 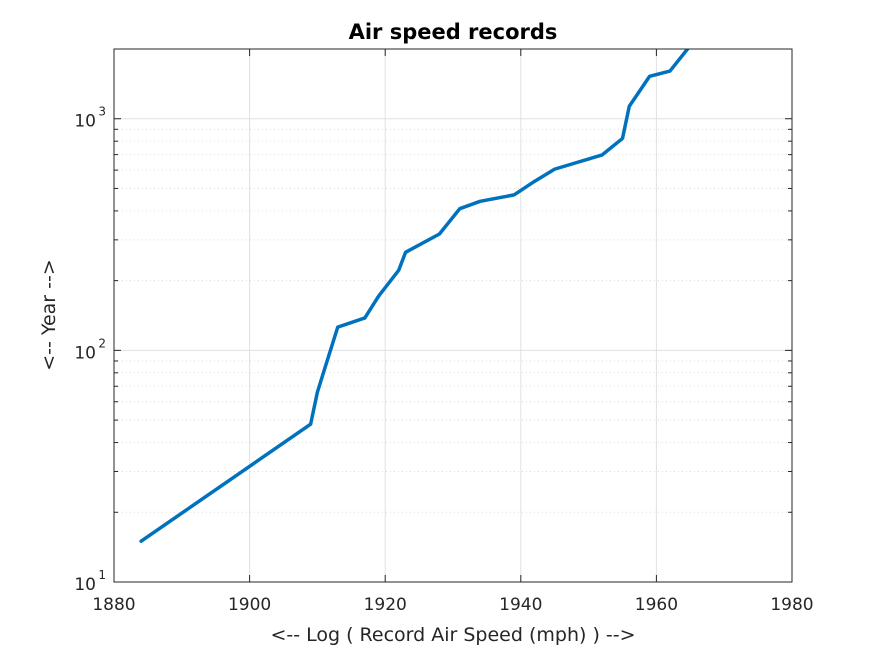 I want to click on x-tick-label: 1940, so click(x=520, y=605).